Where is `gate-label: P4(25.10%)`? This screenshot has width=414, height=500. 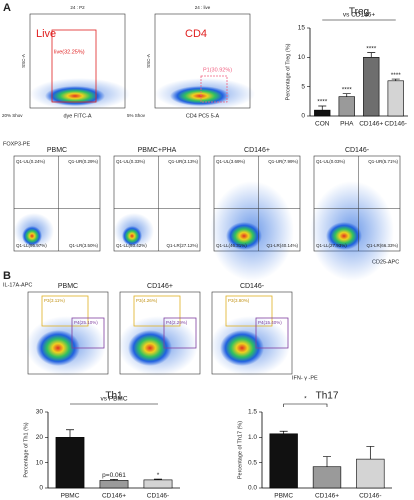
gate-label: P4(25.10%) is located at coordinates (86, 322).